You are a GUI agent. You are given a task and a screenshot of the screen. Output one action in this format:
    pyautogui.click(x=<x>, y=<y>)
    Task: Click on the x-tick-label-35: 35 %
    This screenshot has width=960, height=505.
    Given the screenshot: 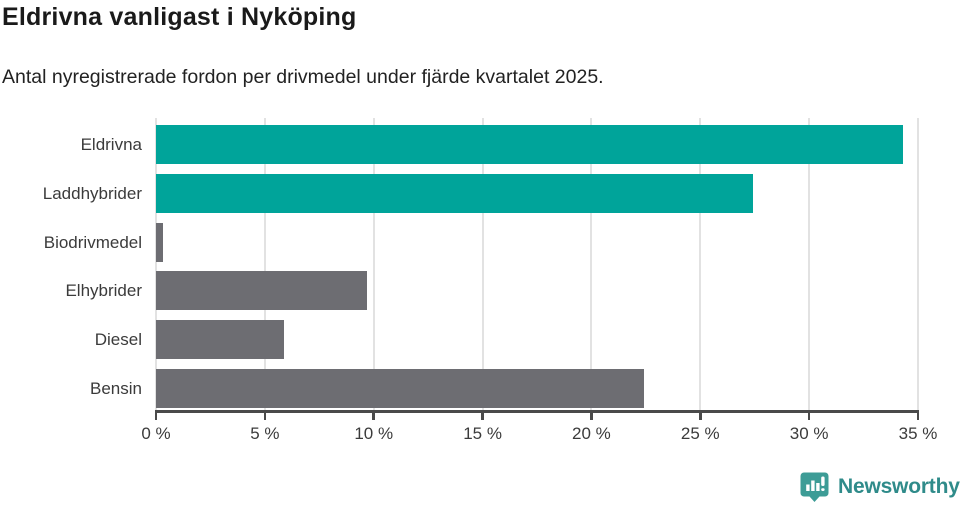 What is the action you would take?
    pyautogui.click(x=918, y=433)
    